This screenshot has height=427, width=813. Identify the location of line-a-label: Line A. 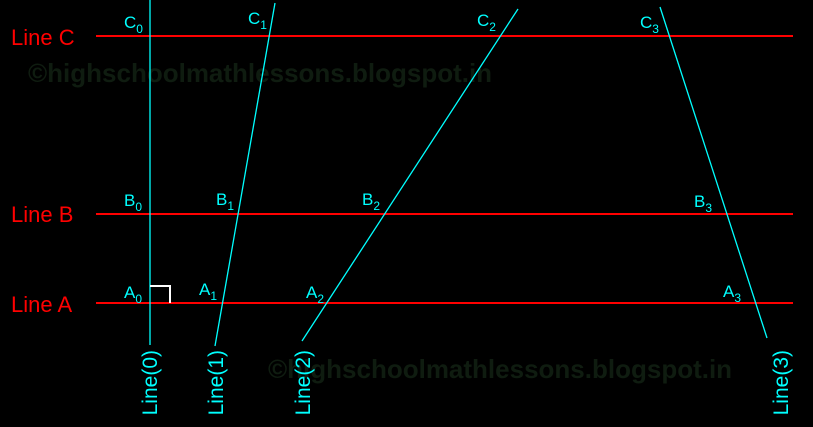
(41, 304).